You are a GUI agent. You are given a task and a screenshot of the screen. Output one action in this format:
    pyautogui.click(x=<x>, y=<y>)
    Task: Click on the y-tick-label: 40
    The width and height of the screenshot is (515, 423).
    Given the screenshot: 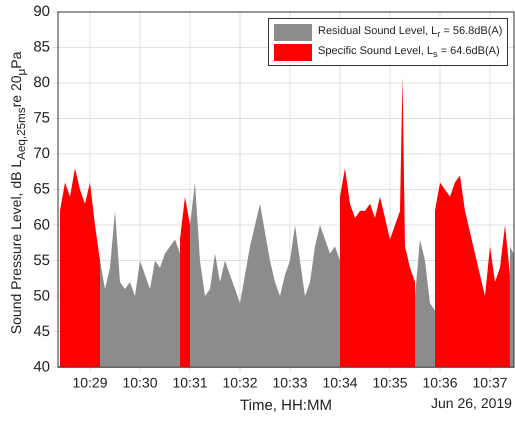 What is the action you would take?
    pyautogui.click(x=41, y=367)
    